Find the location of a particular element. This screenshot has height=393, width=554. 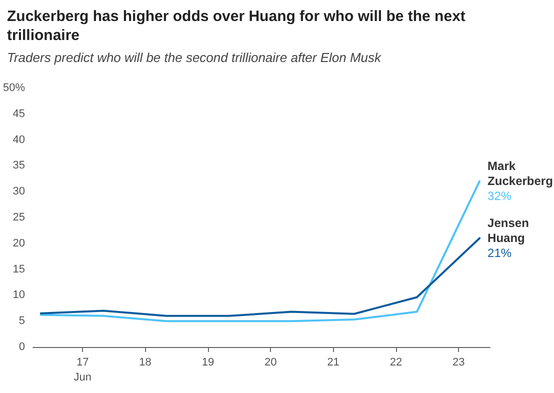

x-tick-label: 22 is located at coordinates (396, 362).